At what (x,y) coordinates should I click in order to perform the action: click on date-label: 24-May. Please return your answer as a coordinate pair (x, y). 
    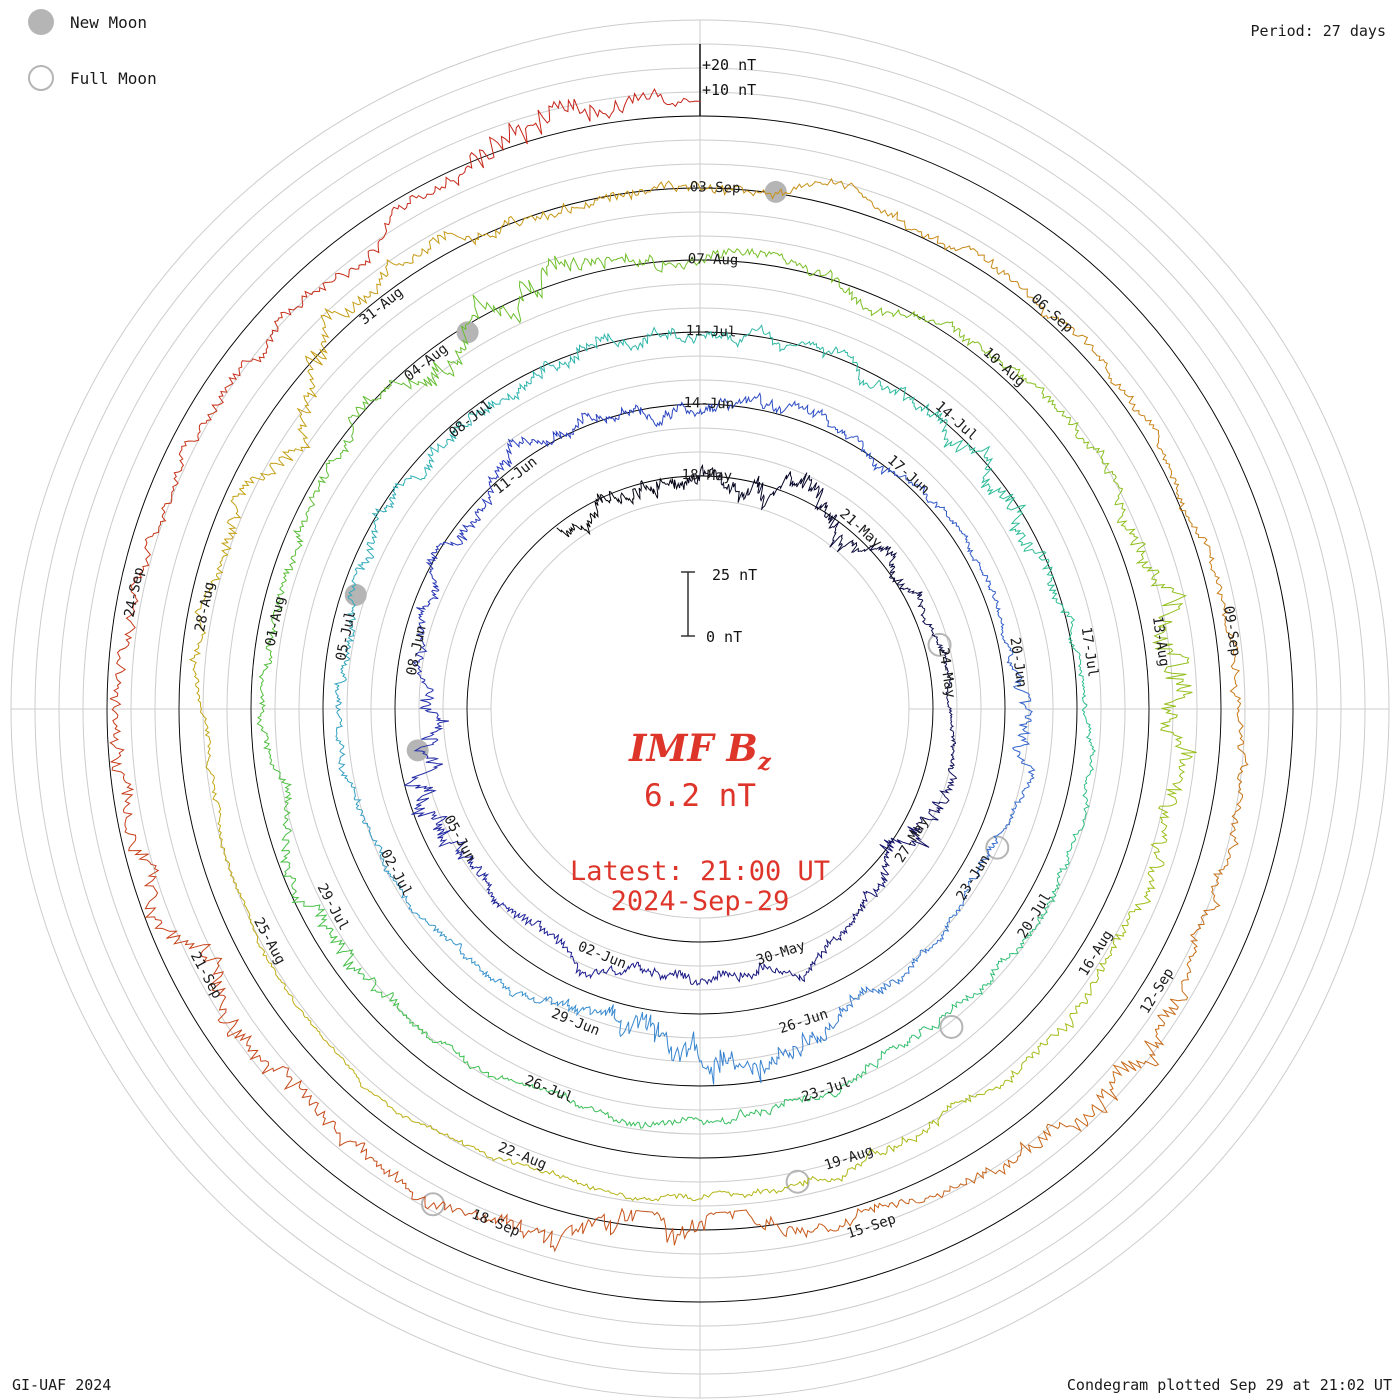
    Looking at the image, I should click on (946, 673).